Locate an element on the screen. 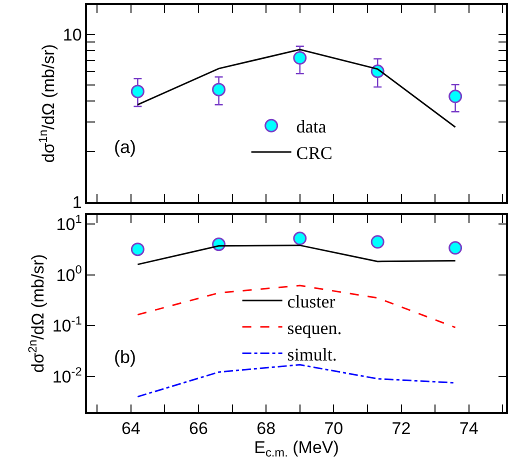  legend-label: sequen. is located at coordinates (314, 328).